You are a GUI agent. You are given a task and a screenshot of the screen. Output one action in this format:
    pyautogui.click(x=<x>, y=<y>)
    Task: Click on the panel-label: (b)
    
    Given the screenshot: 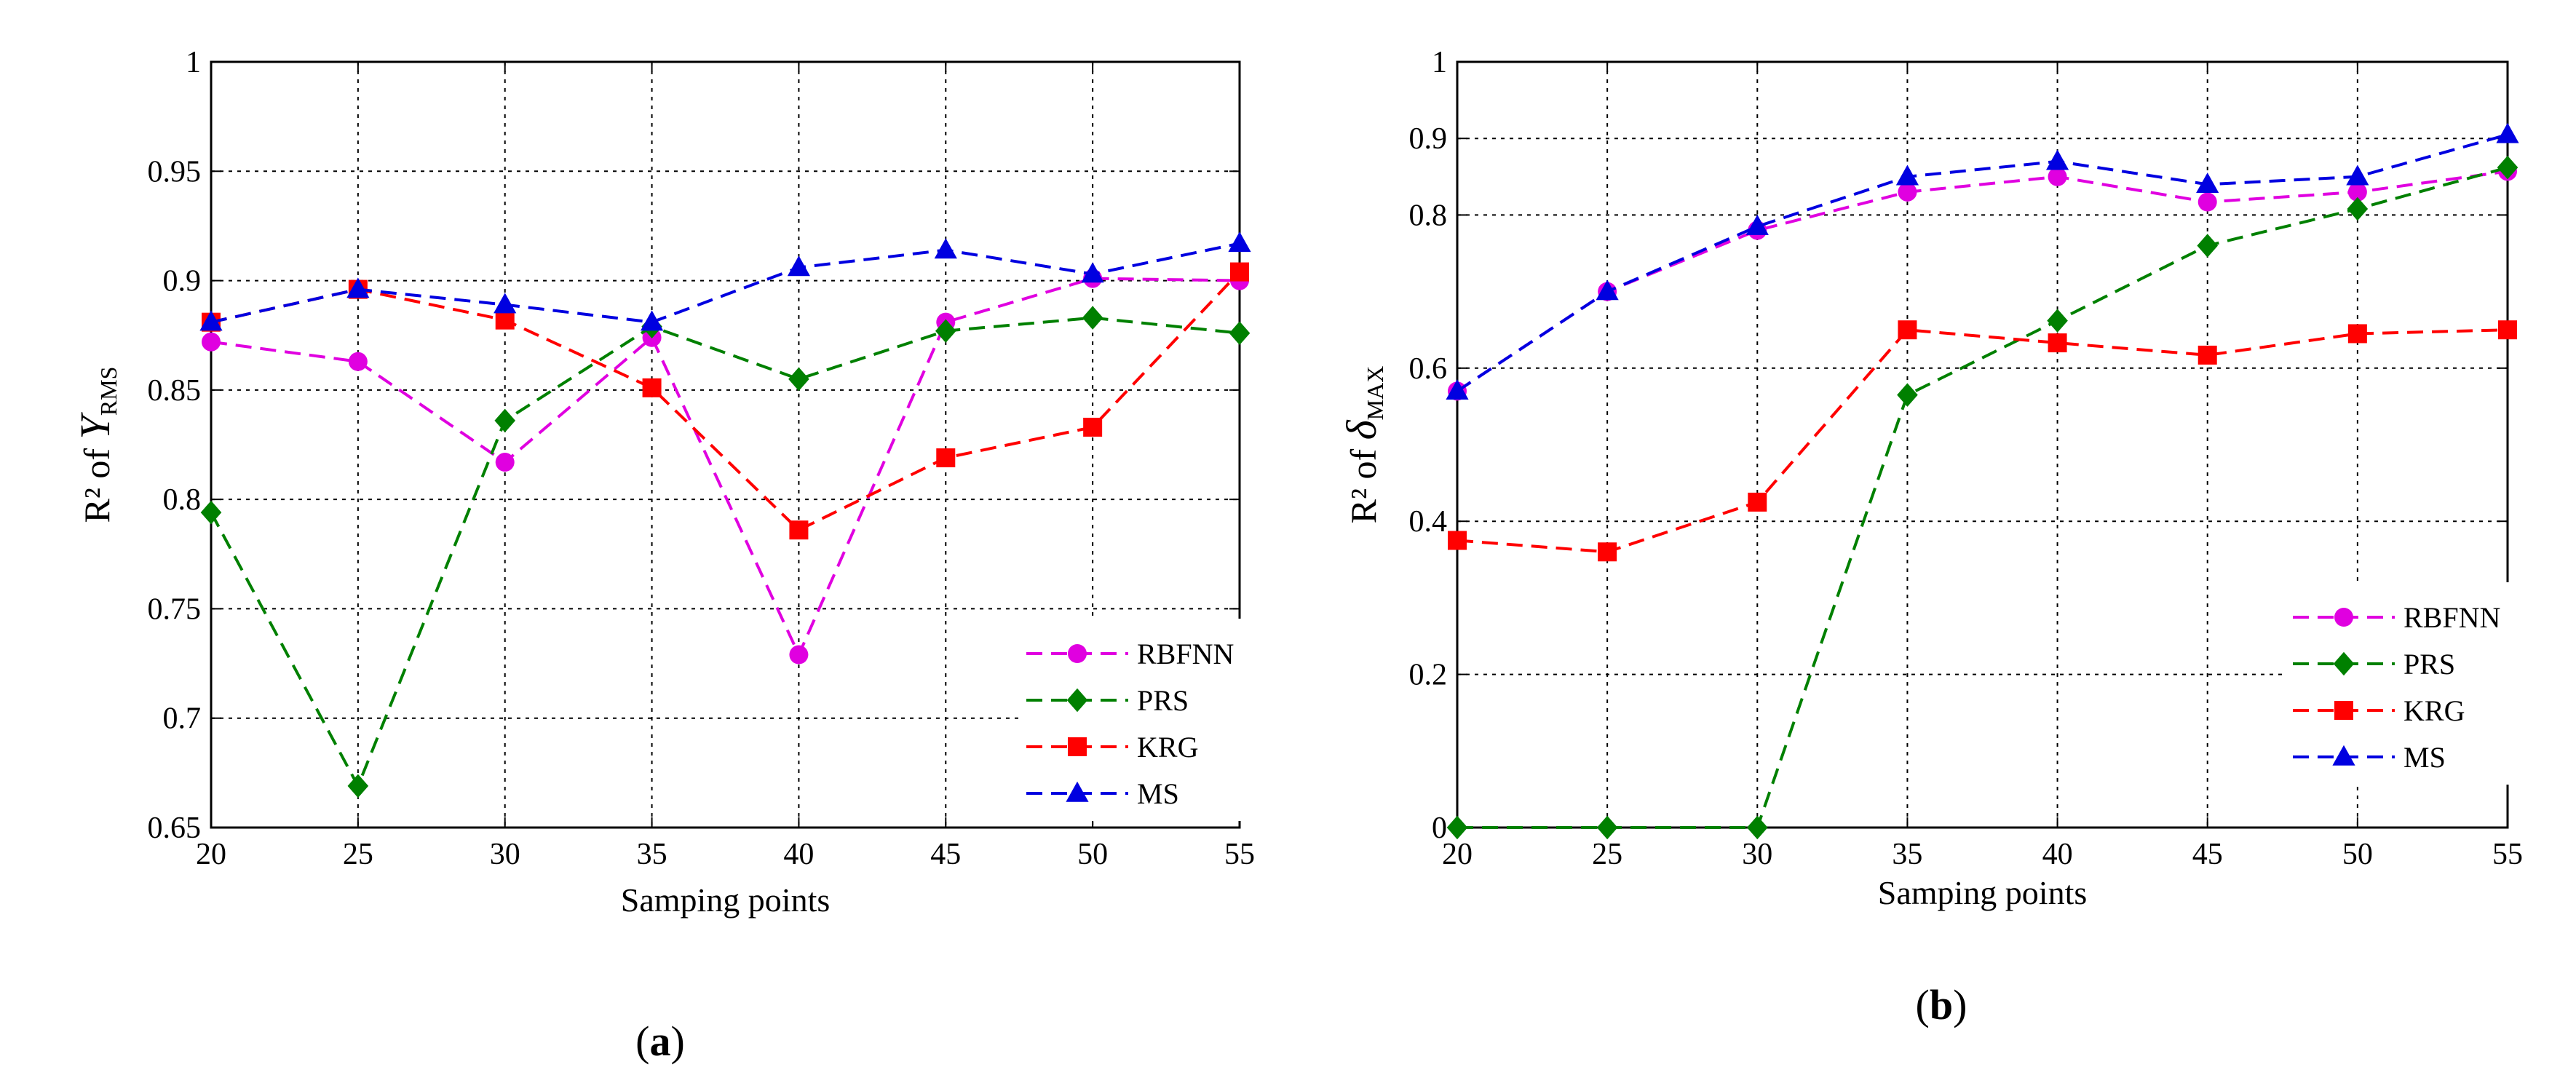 What is the action you would take?
    pyautogui.click(x=1941, y=1005)
    